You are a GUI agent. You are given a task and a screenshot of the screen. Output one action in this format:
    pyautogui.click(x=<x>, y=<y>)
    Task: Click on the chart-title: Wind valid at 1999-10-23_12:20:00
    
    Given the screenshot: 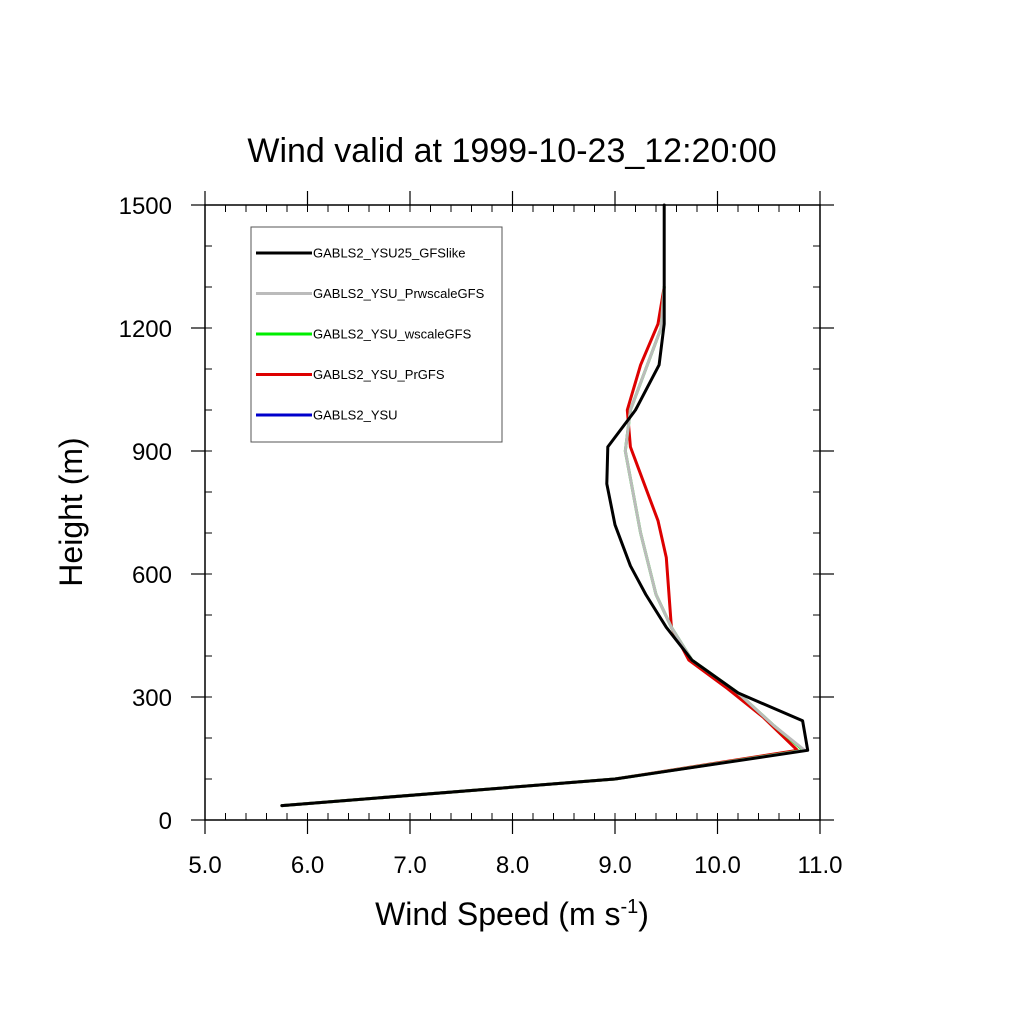 What is the action you would take?
    pyautogui.click(x=511, y=151)
    